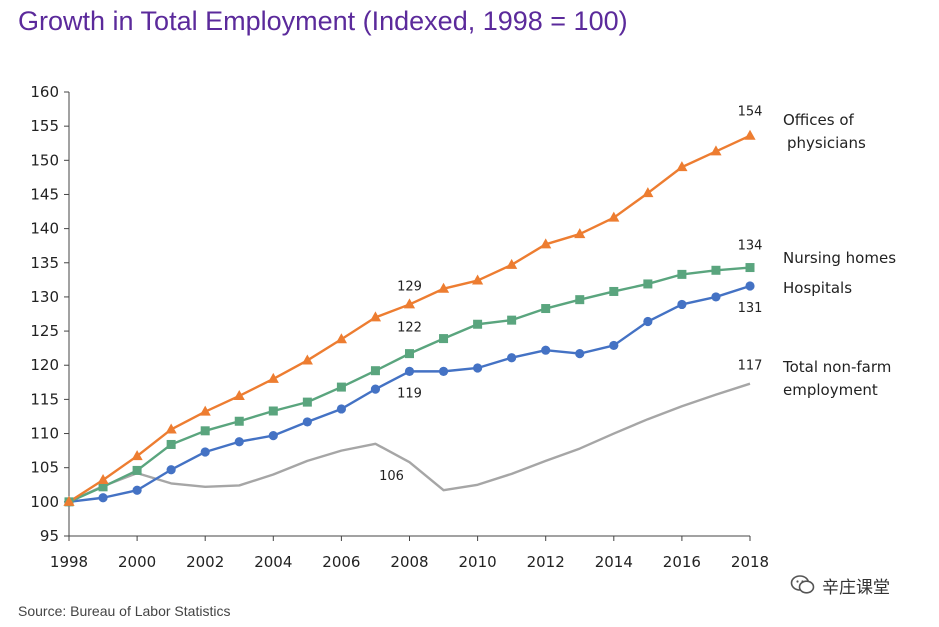 This screenshot has height=627, width=939. What do you see at coordinates (409, 328) in the screenshot?
I see `data-label-nursing-homes: 122` at bounding box center [409, 328].